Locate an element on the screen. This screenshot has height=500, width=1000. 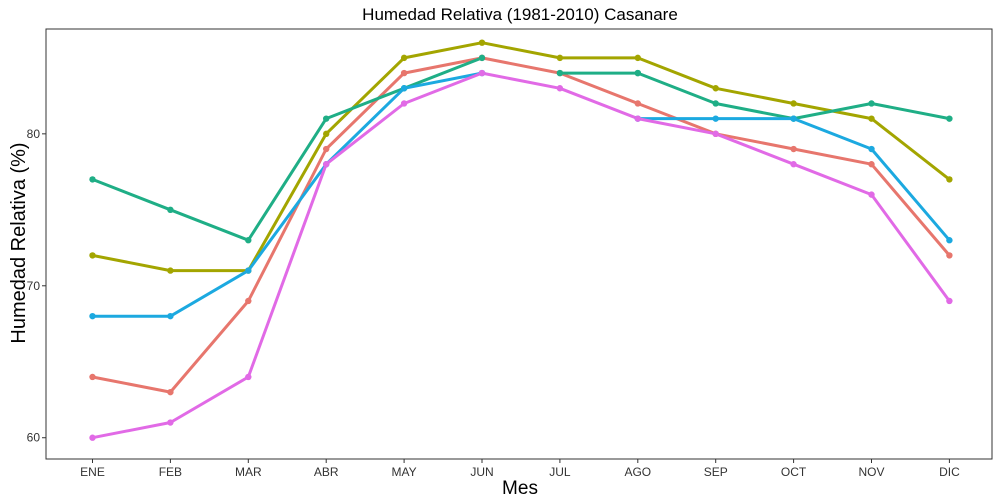
x-tick-label: JUN is located at coordinates (481, 472).